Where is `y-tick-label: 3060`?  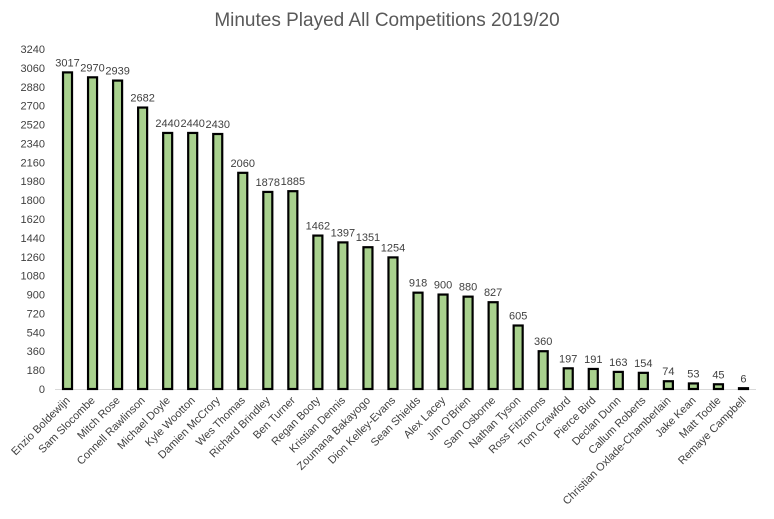 y-tick-label: 3060 is located at coordinates (33, 69).